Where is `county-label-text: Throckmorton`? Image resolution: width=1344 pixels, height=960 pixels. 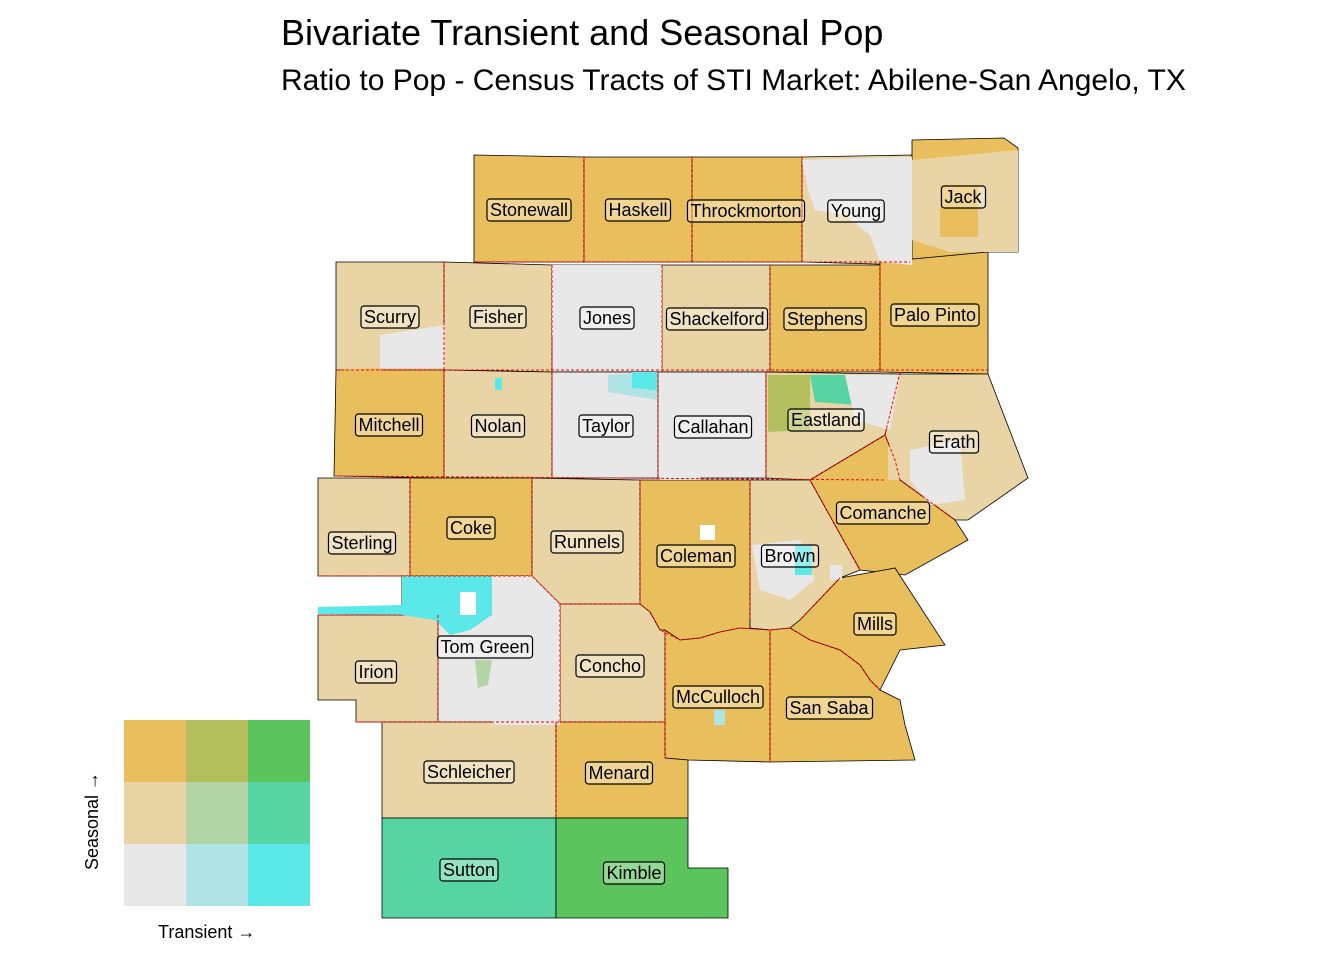 county-label-text: Throckmorton is located at coordinates (745, 211).